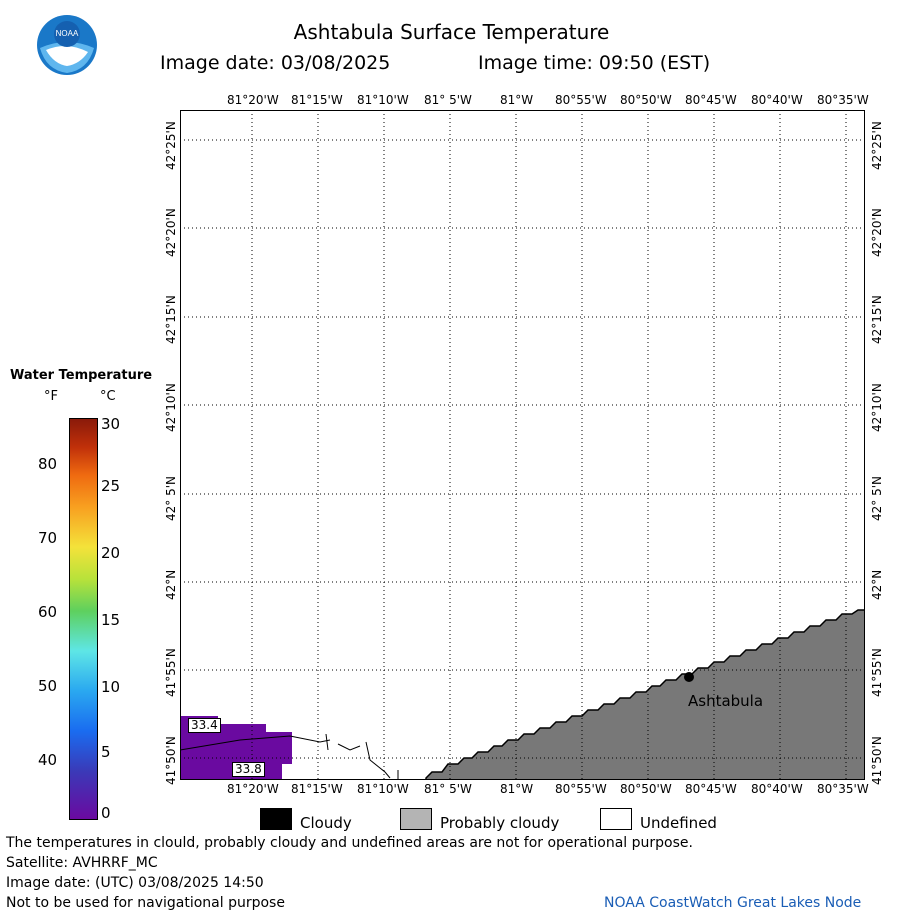 The height and width of the screenshot is (919, 903). Describe the element at coordinates (711, 100) in the screenshot. I see `lon-tick-top: 80°45'W` at that location.